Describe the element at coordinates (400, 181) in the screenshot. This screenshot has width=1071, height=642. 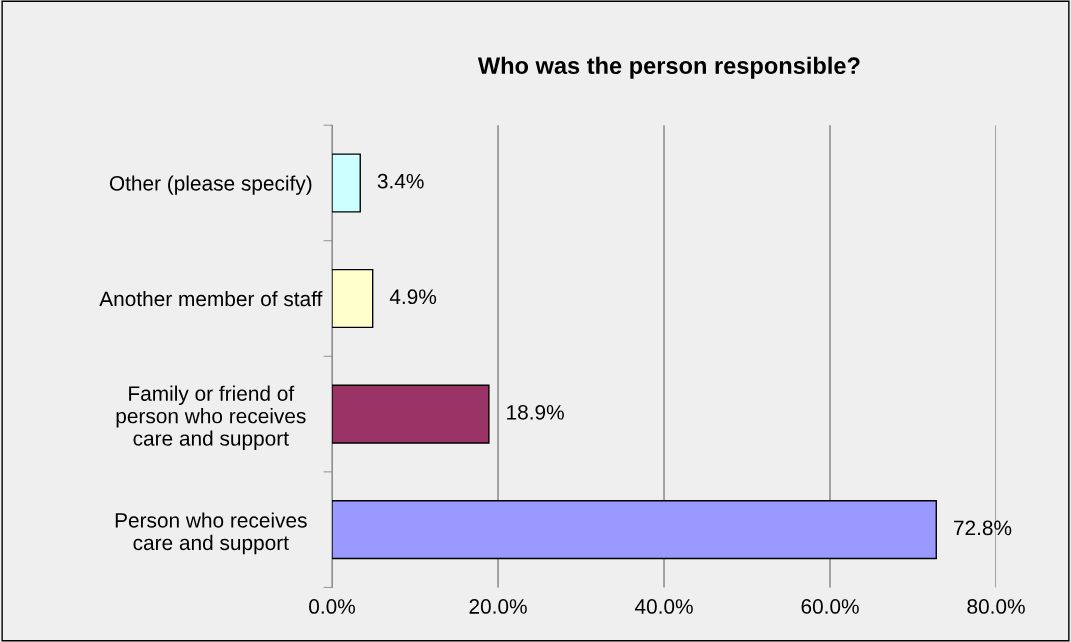
I see `data-label: 3.4%` at that location.